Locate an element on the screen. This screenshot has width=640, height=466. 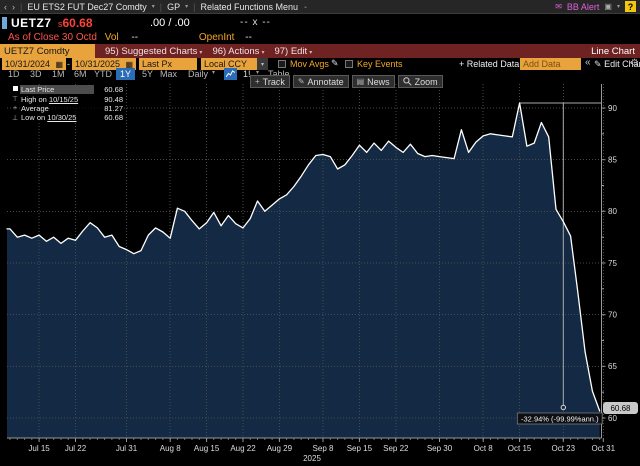
volume-label: Vol is located at coordinates (111, 37).